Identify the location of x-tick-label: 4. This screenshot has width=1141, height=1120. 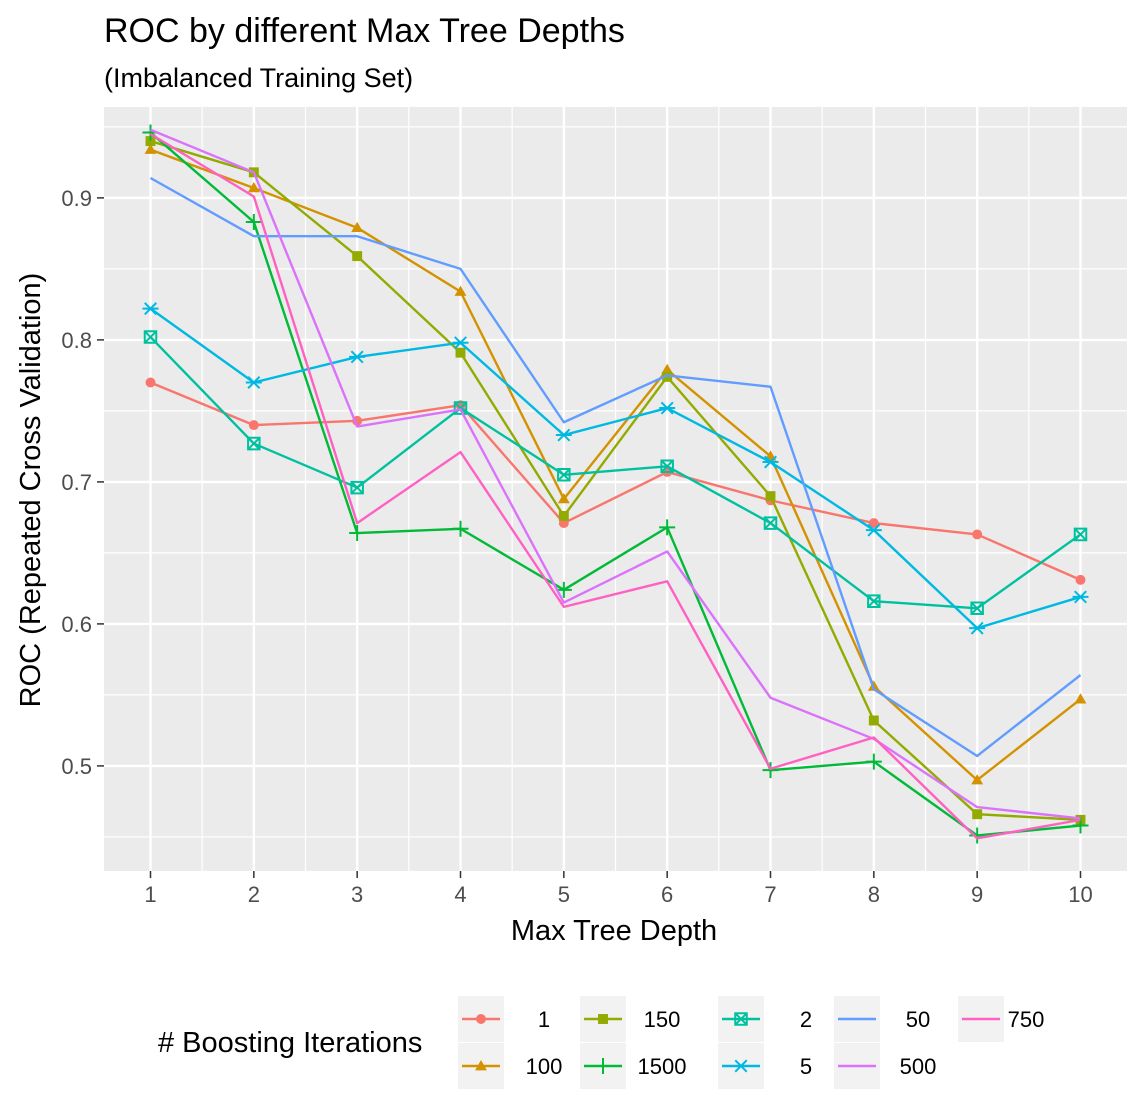
(460, 894).